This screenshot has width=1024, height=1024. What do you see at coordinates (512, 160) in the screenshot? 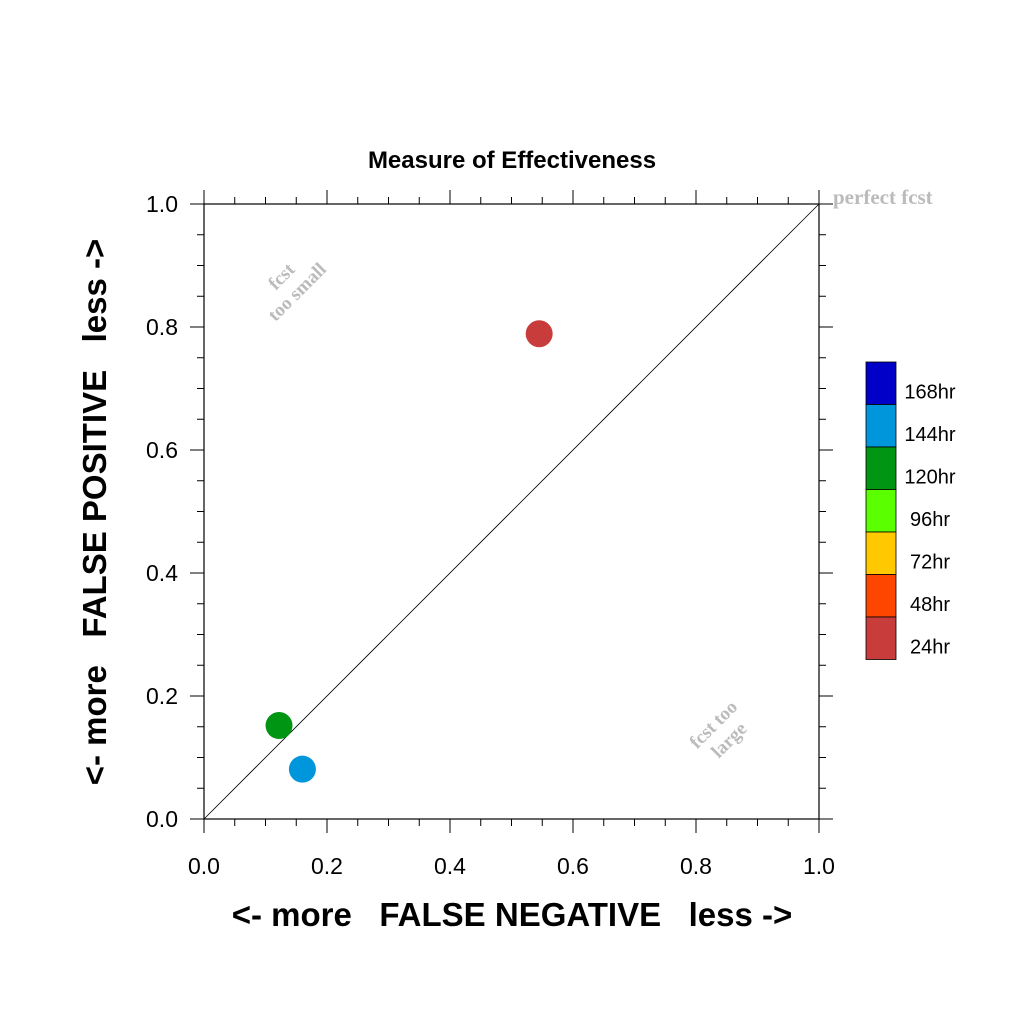
I see `chart-title: Measure of Effectiveness` at bounding box center [512, 160].